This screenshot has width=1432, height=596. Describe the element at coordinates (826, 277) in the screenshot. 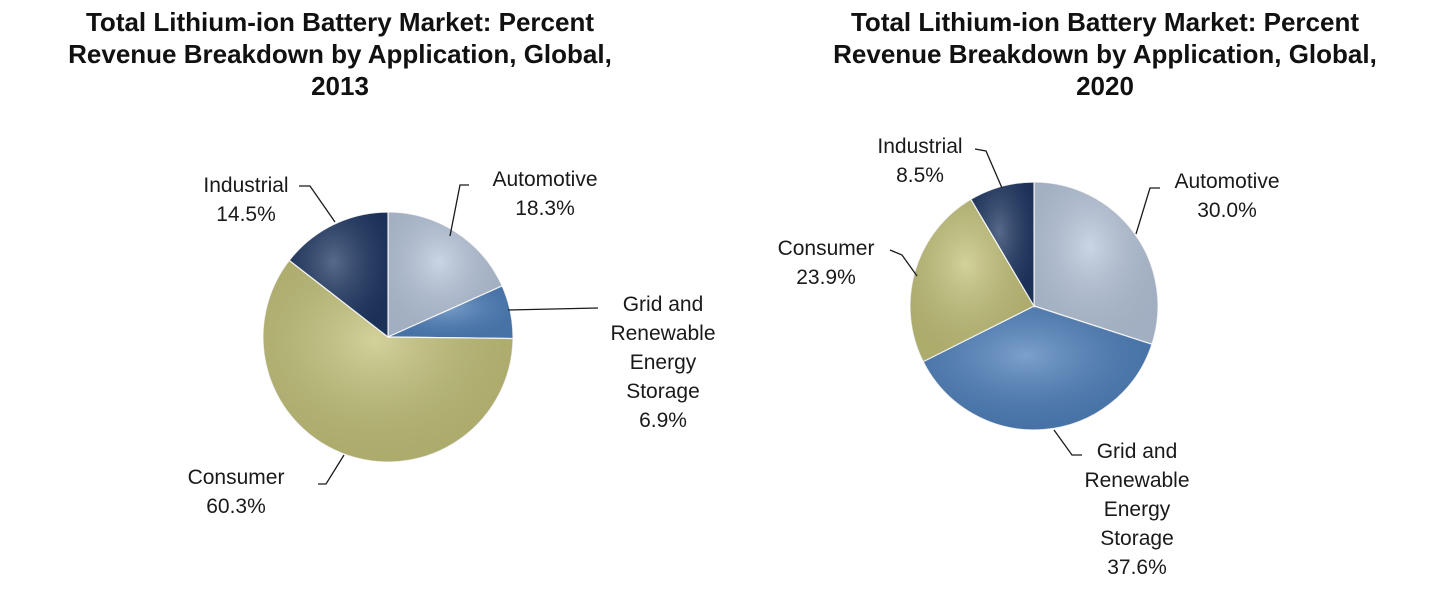

I see `label-value-text: 23.9%` at that location.